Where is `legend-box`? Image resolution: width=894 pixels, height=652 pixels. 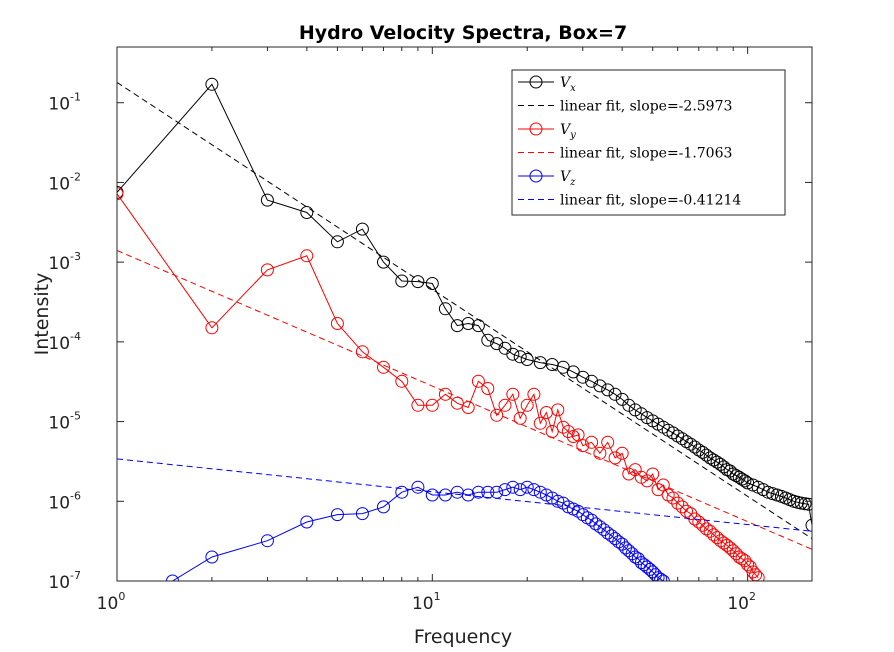 legend-box is located at coordinates (648, 142).